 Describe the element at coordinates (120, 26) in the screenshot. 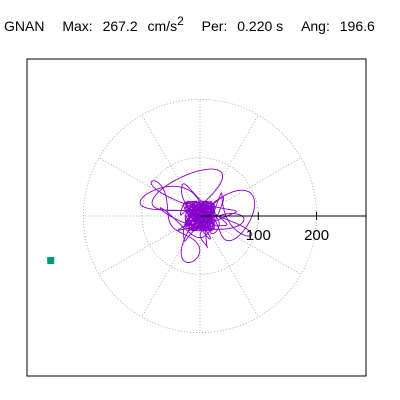

I see `max-value: 267.2` at that location.